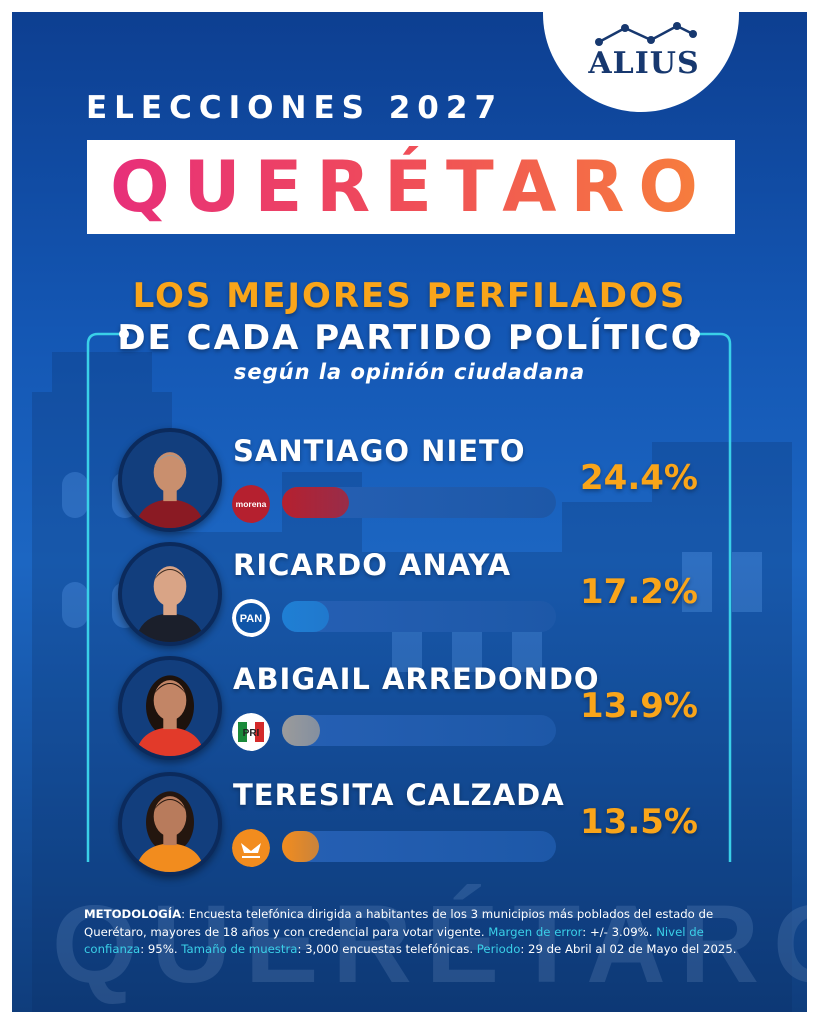 The width and height of the screenshot is (819, 1024). What do you see at coordinates (639, 592) in the screenshot?
I see `bar-value-label: 17.2%` at bounding box center [639, 592].